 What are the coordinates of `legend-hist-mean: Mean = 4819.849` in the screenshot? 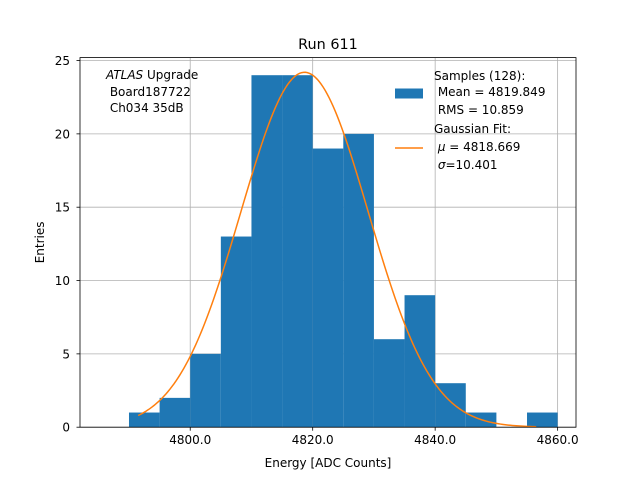 It's located at (489, 92).